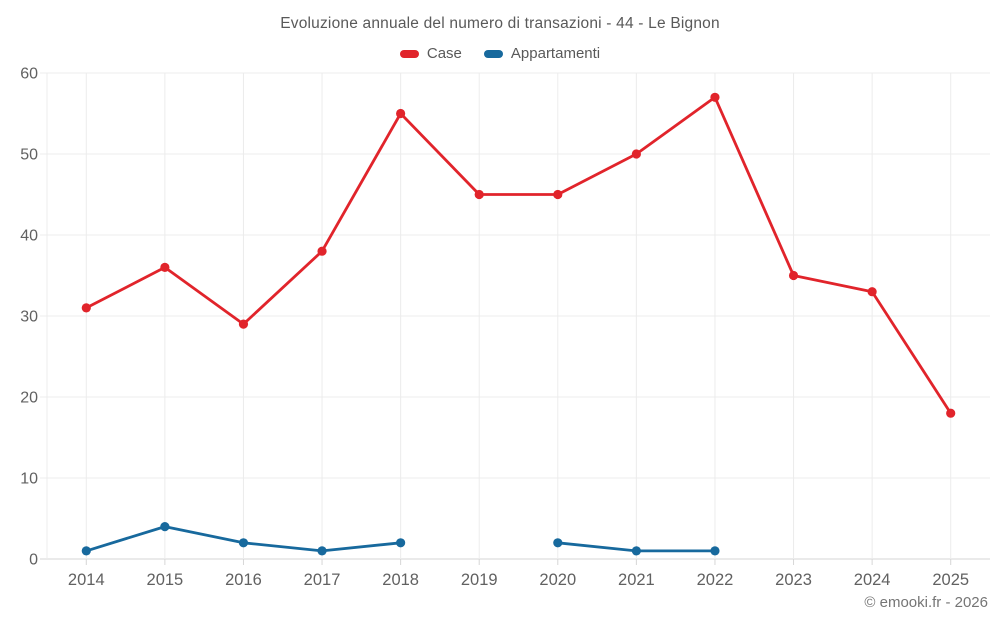 This screenshot has width=1000, height=625. I want to click on legend-item-case: Case, so click(430, 53).